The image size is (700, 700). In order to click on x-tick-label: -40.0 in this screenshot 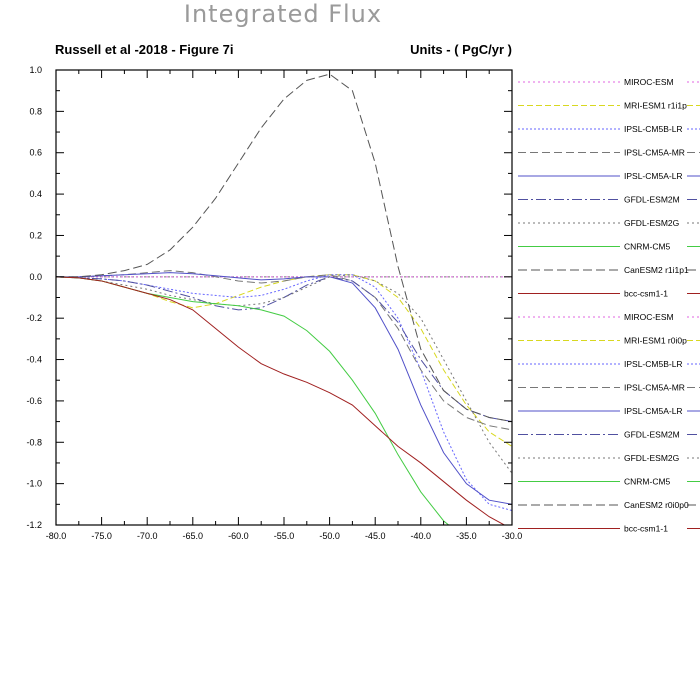, I will do `click(421, 536)`.